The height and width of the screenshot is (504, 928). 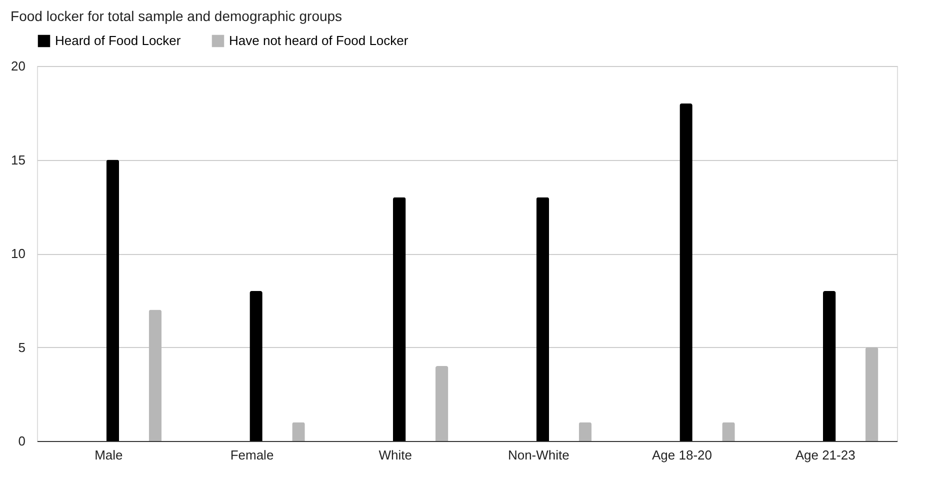 I want to click on legend-label: Have not heard of Food Locker, so click(x=319, y=40).